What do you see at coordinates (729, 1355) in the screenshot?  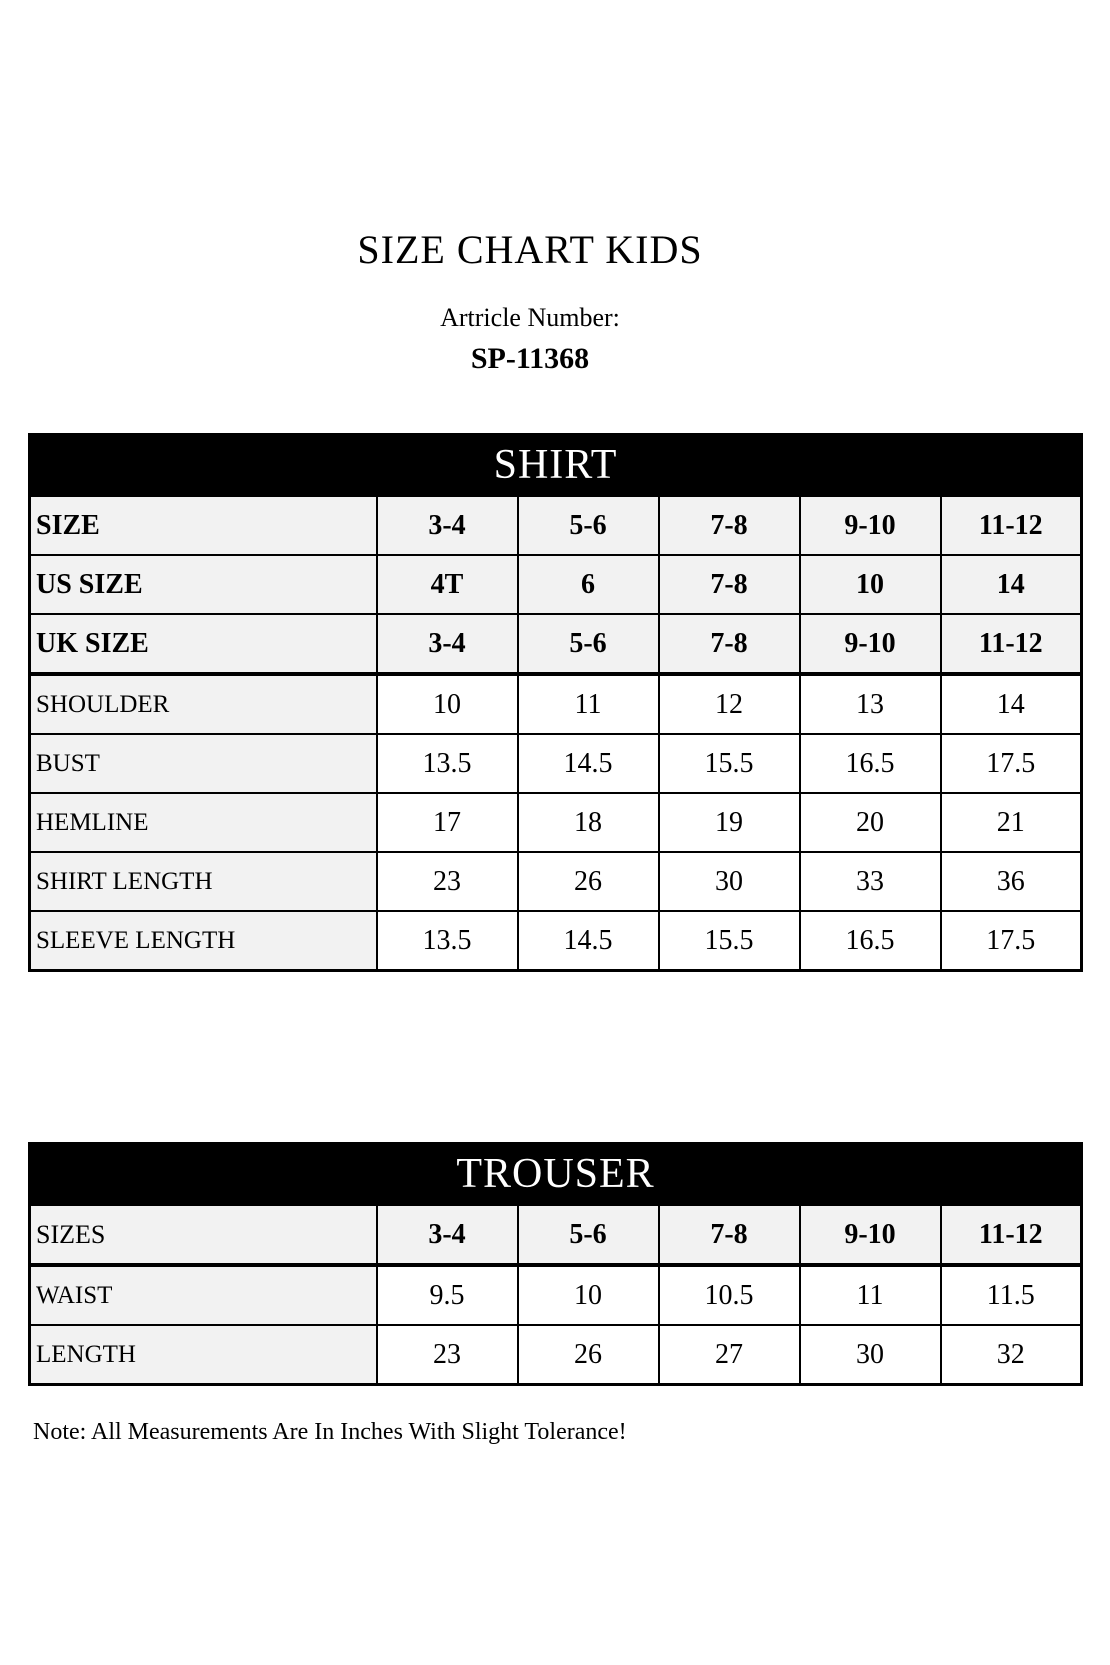 I see `value-cell: 27` at bounding box center [729, 1355].